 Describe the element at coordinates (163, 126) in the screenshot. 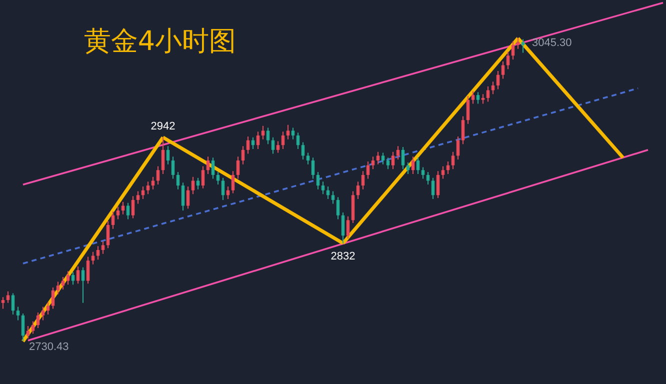

I see `annotation: 2942` at that location.